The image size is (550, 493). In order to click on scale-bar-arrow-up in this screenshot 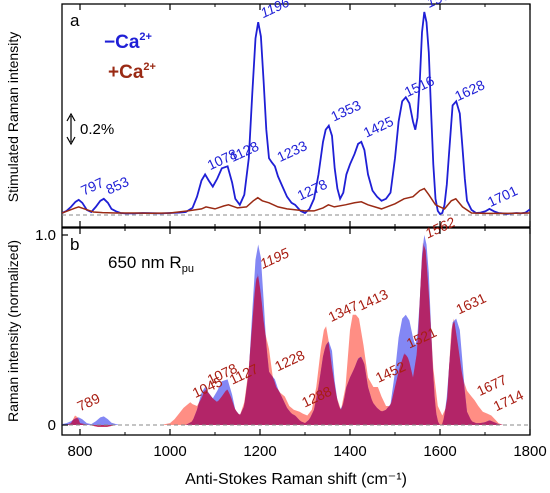, I will do `click(71, 117)`.